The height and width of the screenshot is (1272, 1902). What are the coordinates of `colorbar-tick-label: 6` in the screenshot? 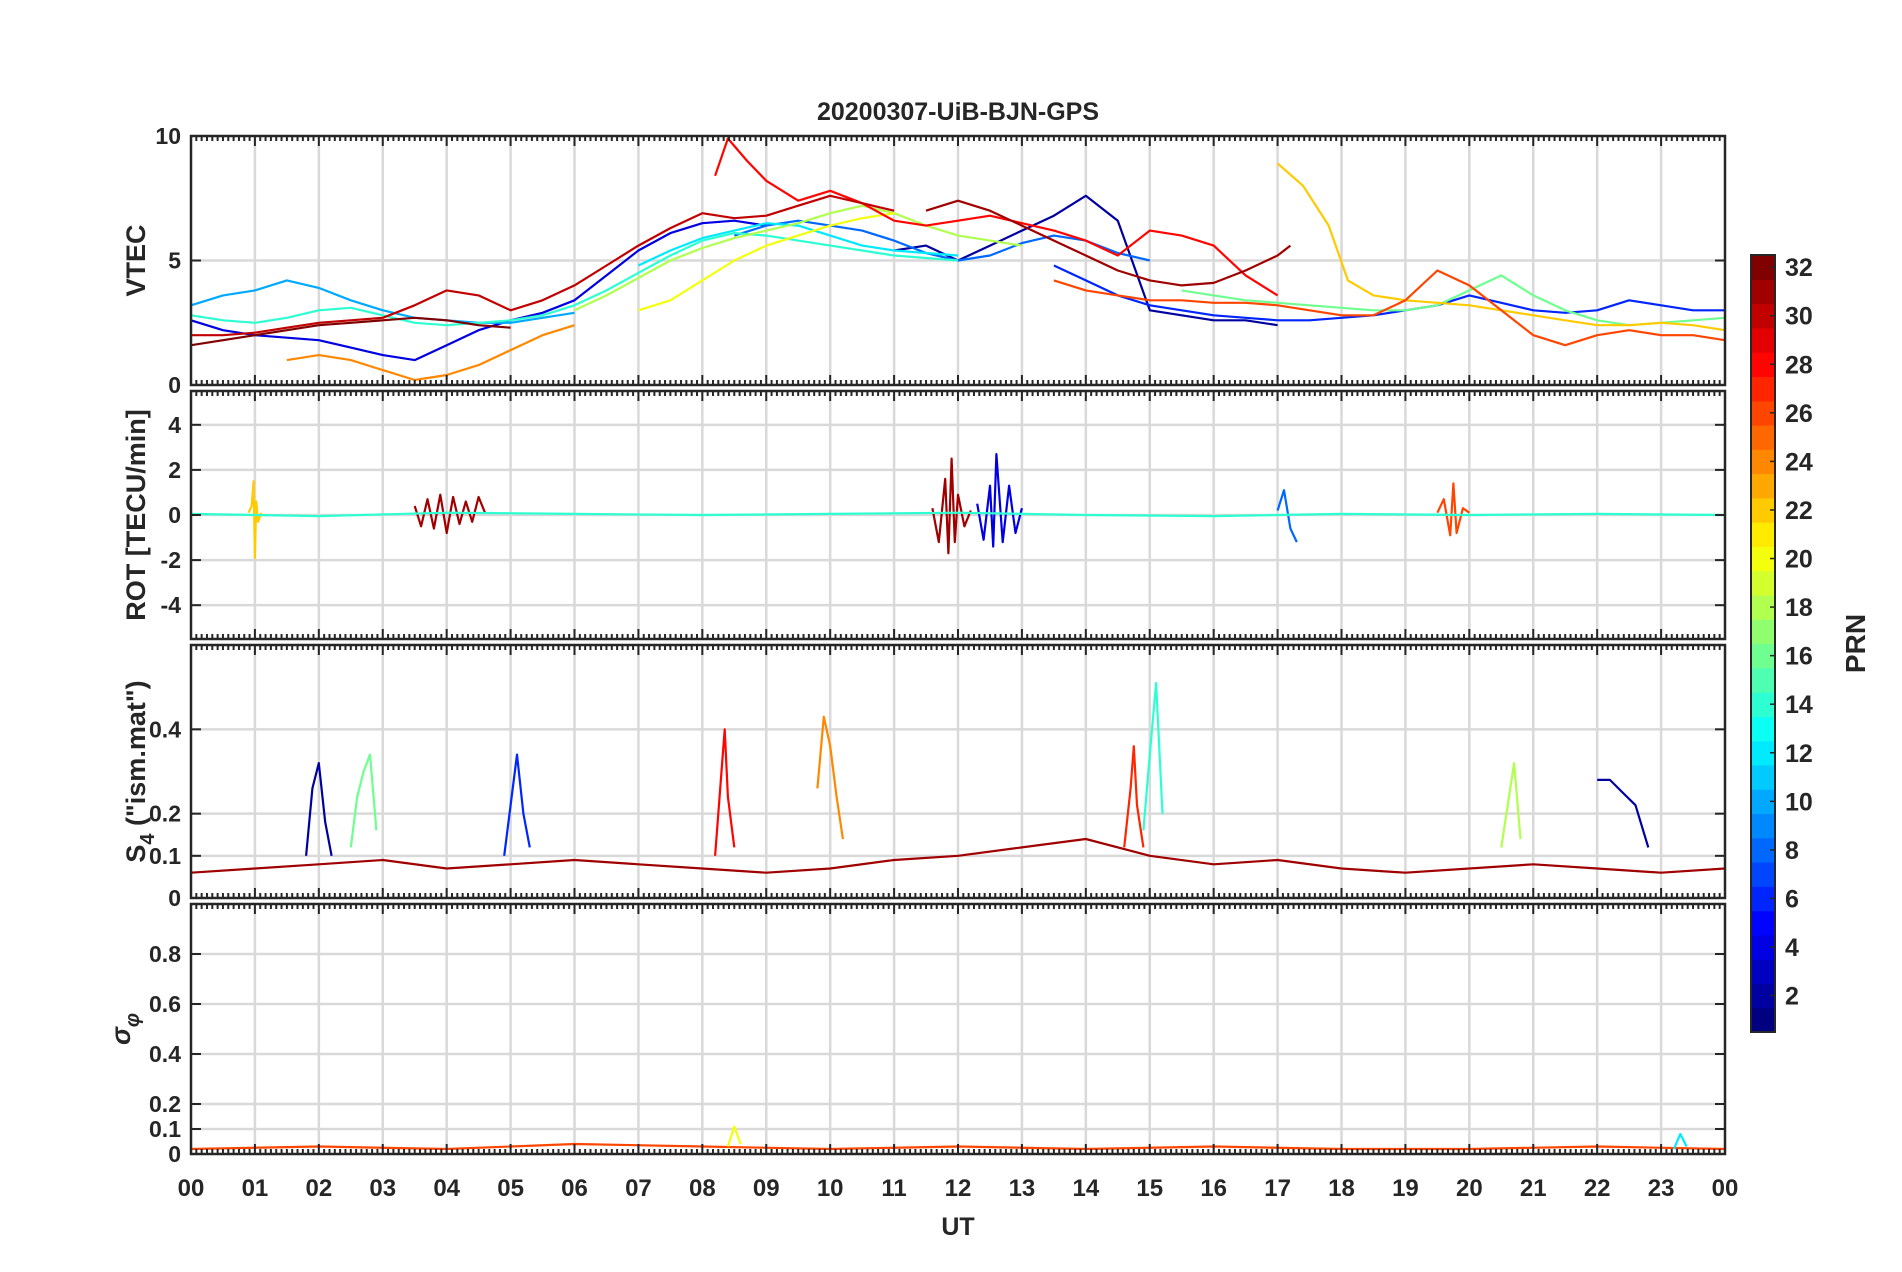 It's located at (1792, 899).